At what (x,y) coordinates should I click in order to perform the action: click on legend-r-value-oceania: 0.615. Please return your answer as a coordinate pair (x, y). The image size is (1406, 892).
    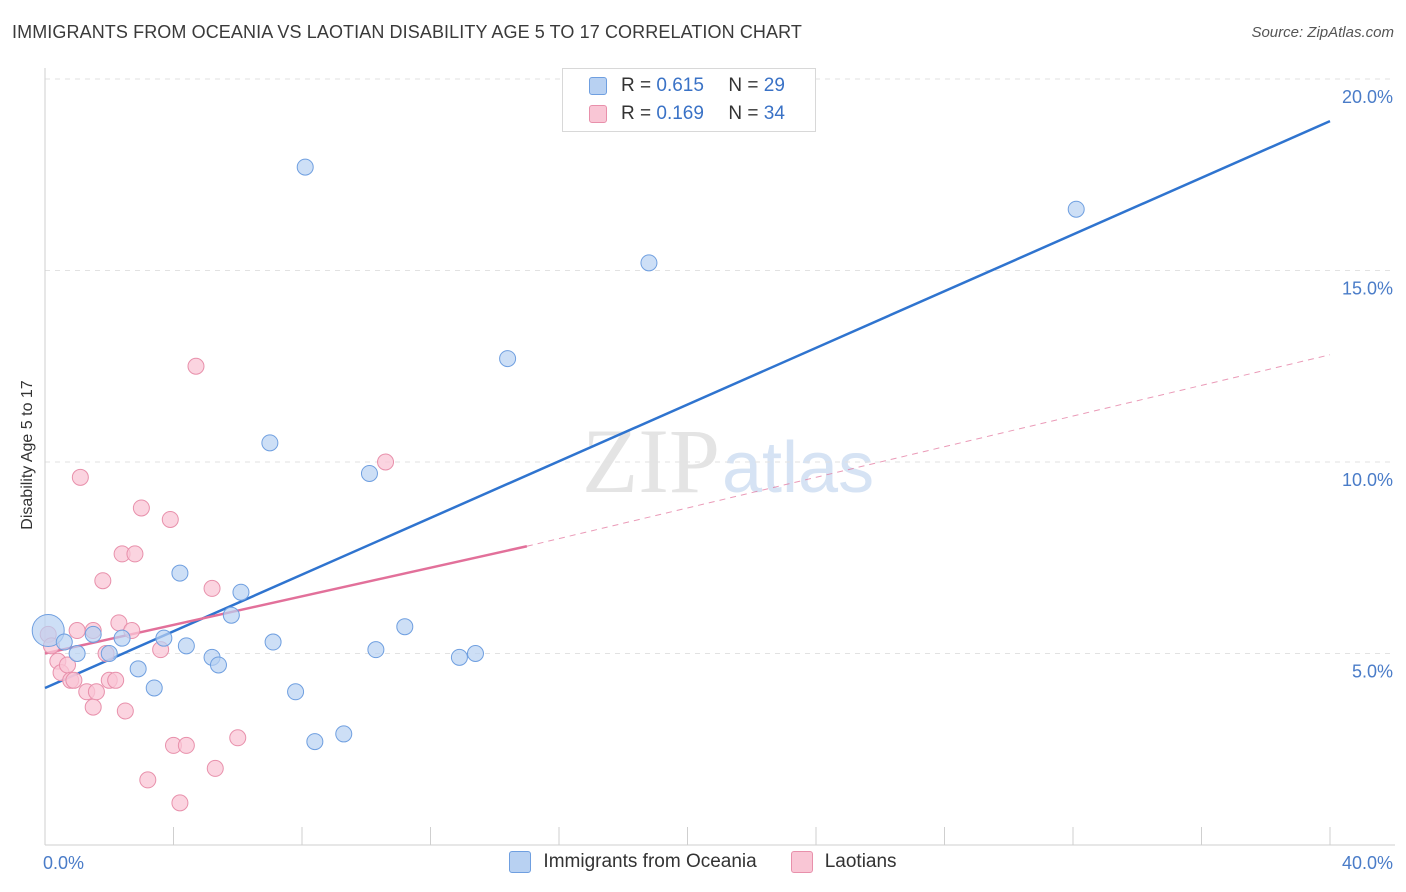
    Looking at the image, I should click on (680, 85).